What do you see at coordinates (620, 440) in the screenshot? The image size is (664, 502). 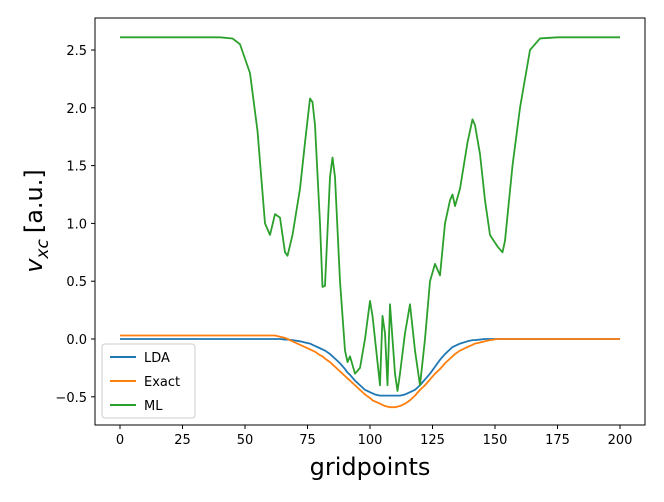 I see `x-tick-label: 200` at bounding box center [620, 440].